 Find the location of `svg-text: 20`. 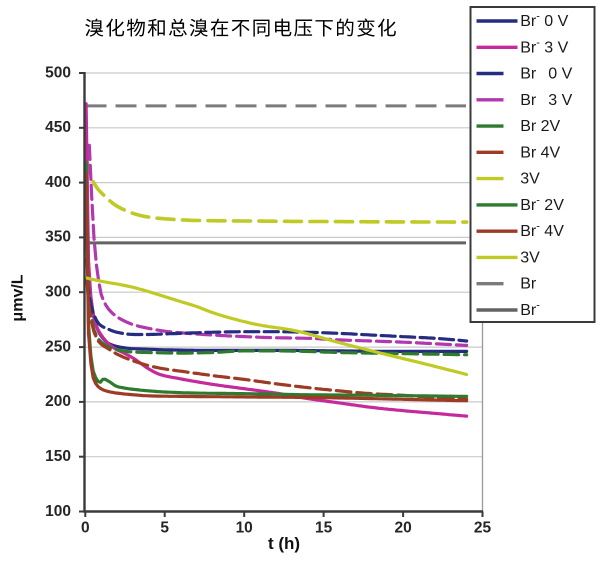

svg-text: 20 is located at coordinates (402, 527).